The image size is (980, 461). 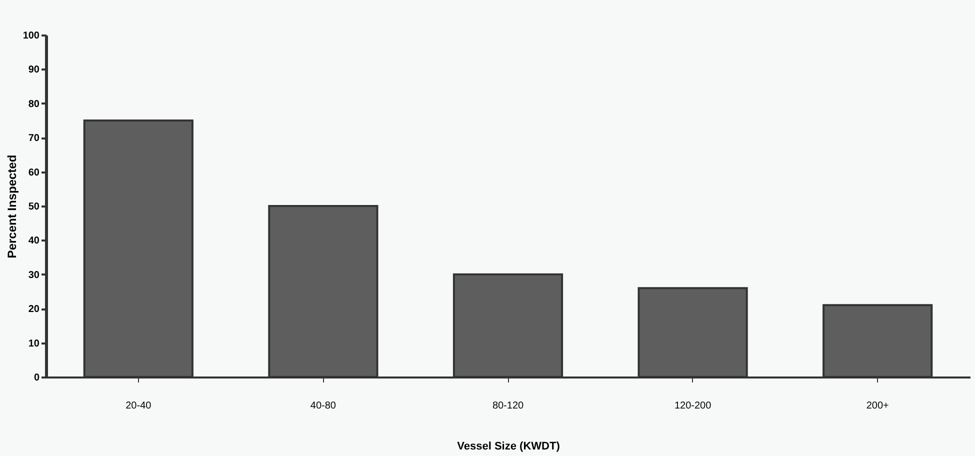 I want to click on x-tick-label: 120-200, so click(x=693, y=406).